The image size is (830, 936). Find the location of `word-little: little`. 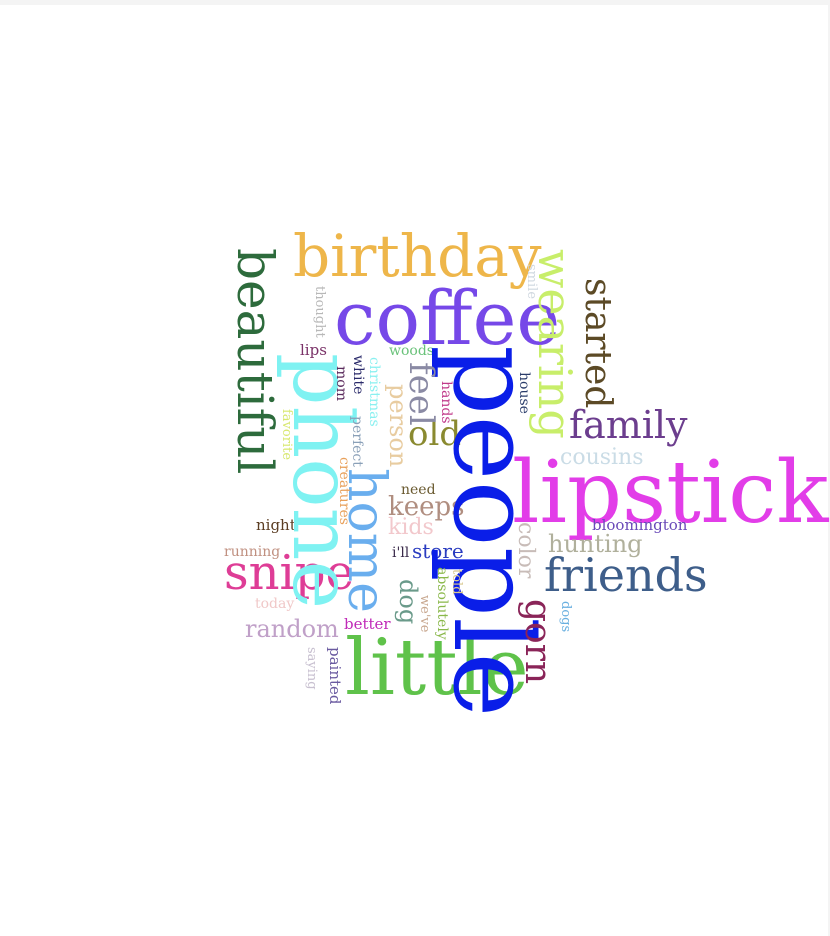

word-little: little is located at coordinates (437, 668).